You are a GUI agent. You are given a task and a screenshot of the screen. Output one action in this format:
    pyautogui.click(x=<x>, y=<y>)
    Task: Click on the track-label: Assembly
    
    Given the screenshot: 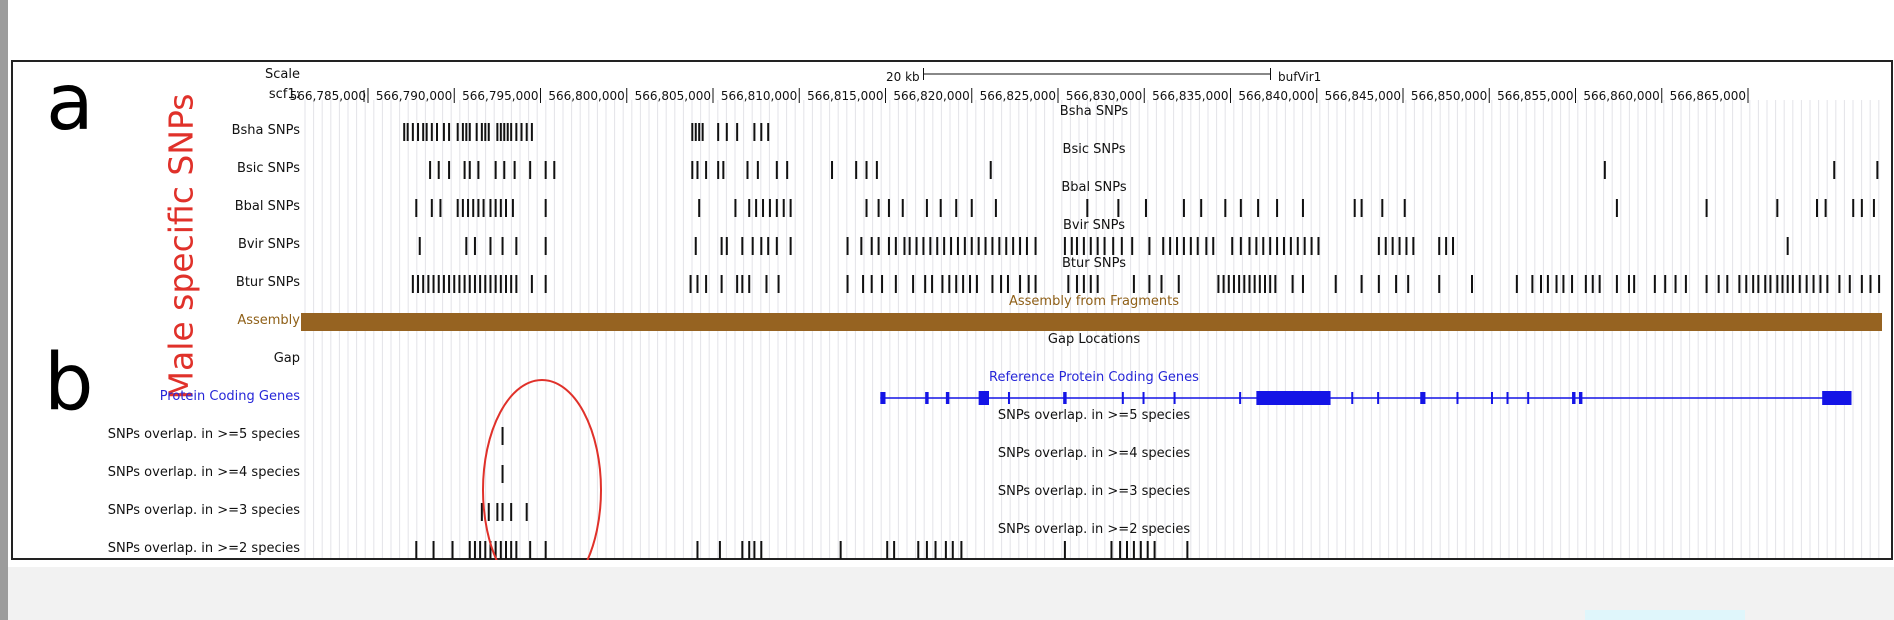 What is the action you would take?
    pyautogui.click(x=268, y=320)
    